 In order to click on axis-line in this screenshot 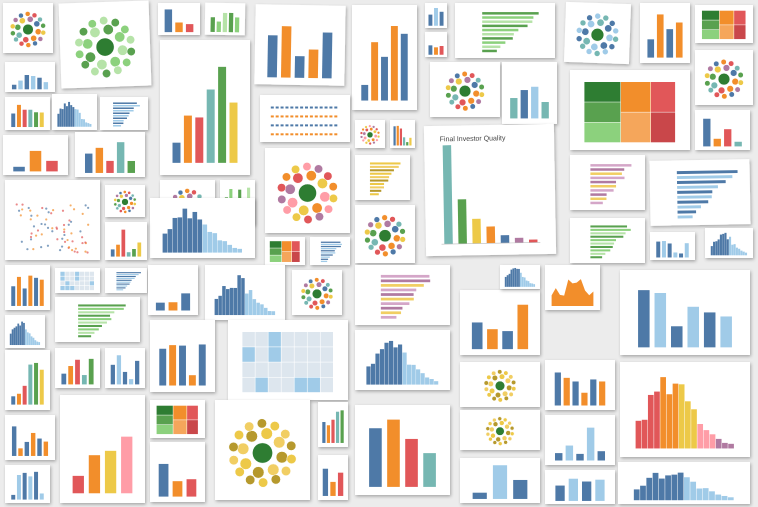, I will do `click(491, 243)`.